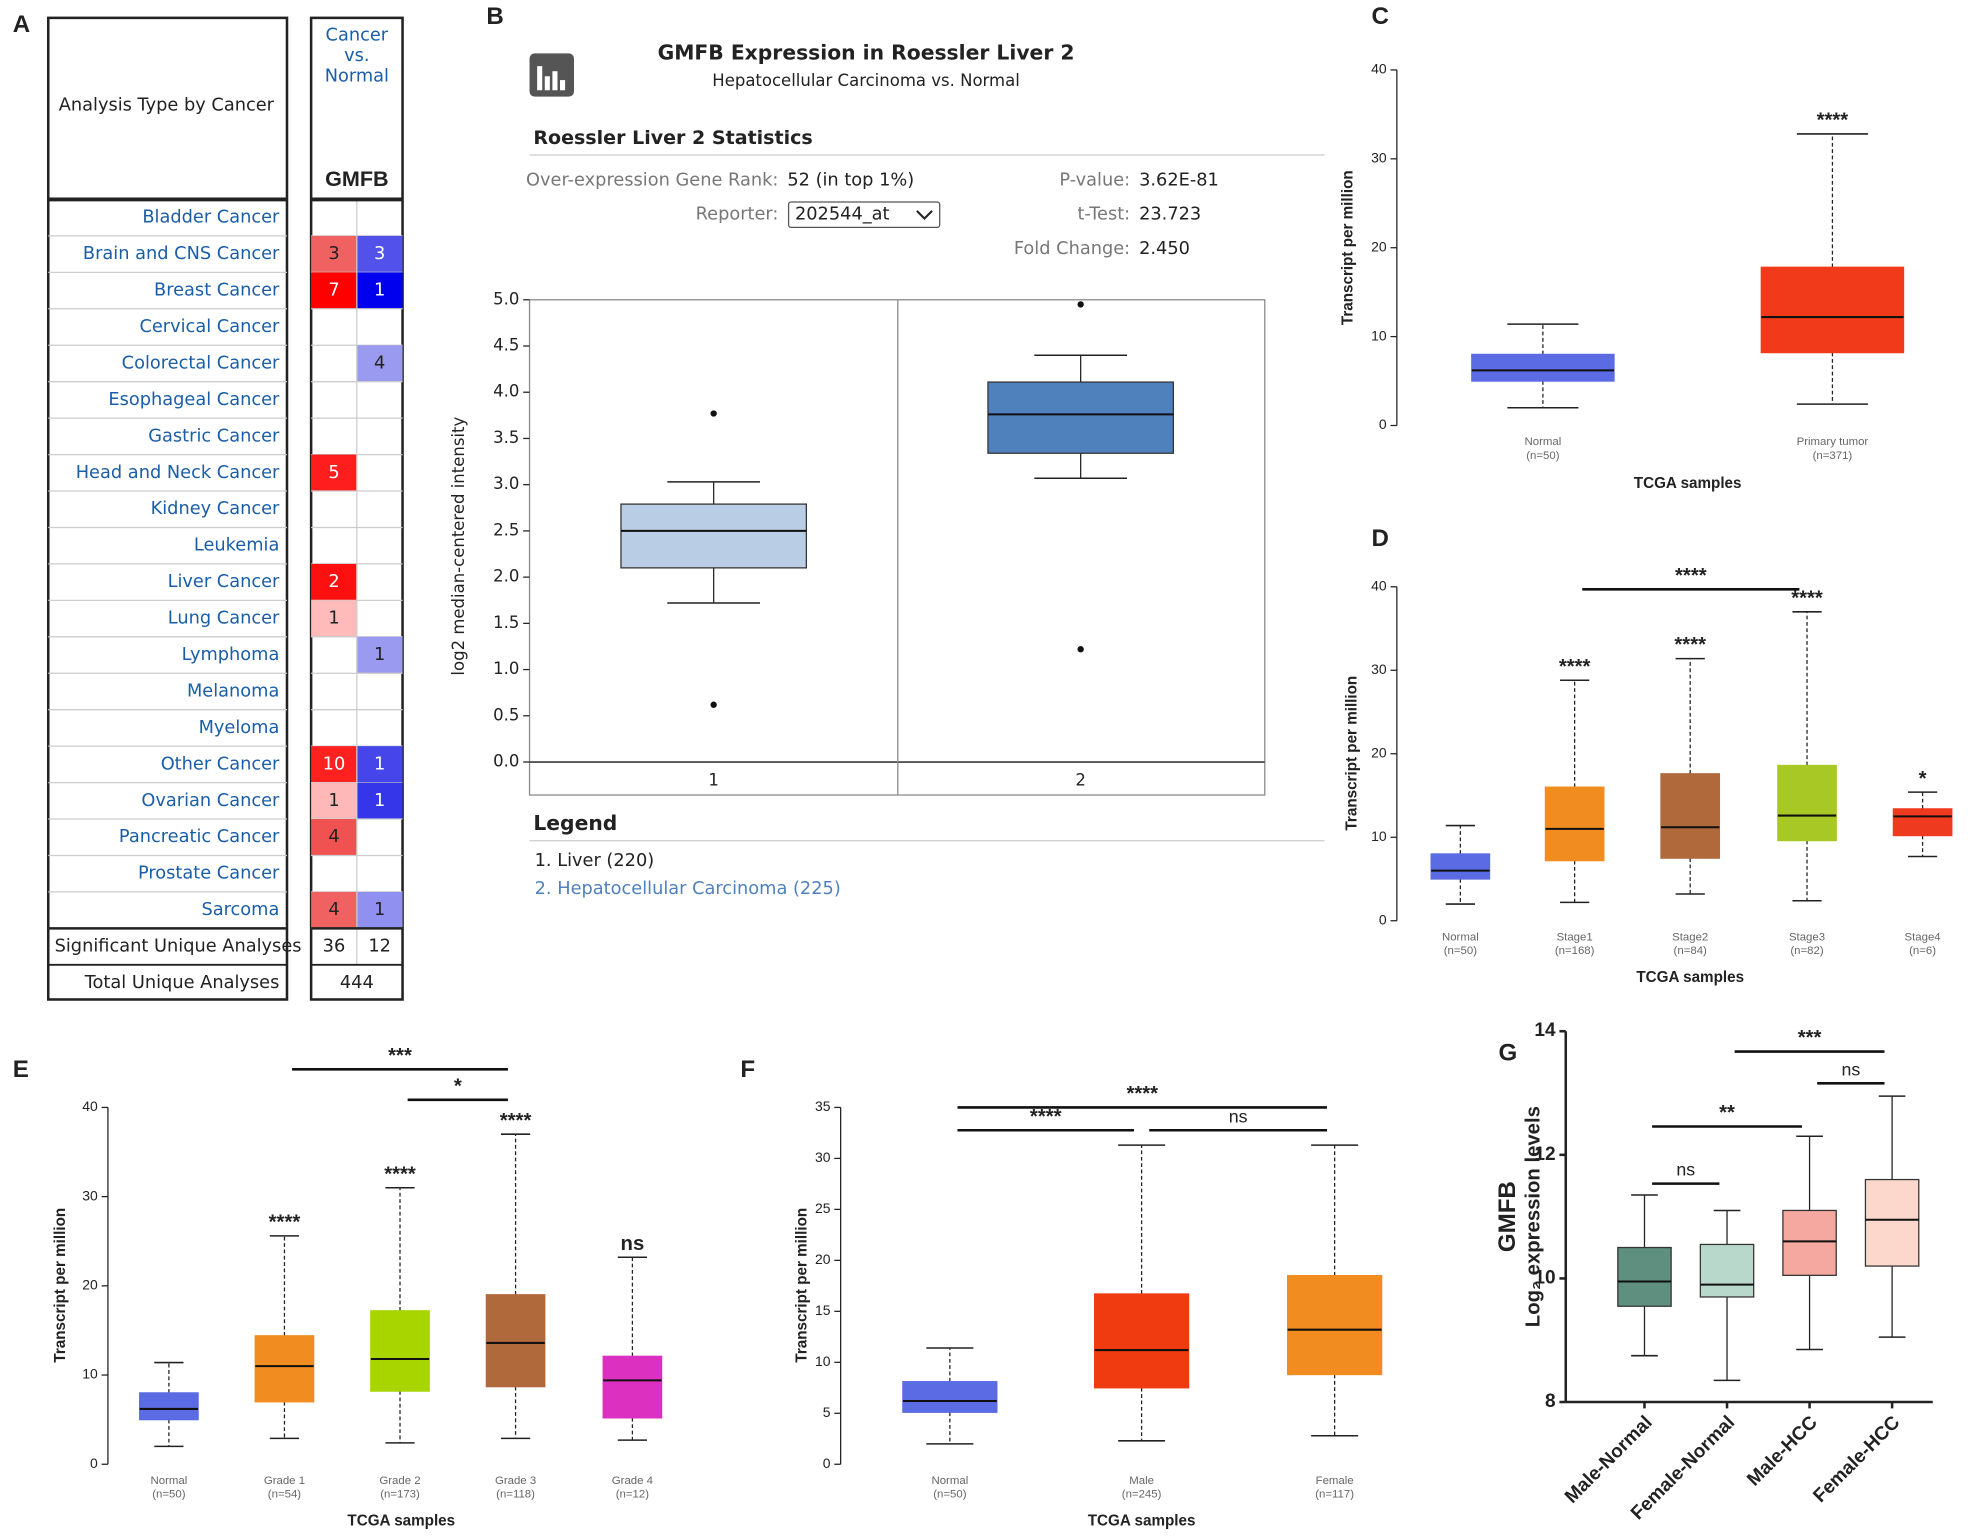  Describe the element at coordinates (864, 215) in the screenshot. I see `reporter-select` at that location.